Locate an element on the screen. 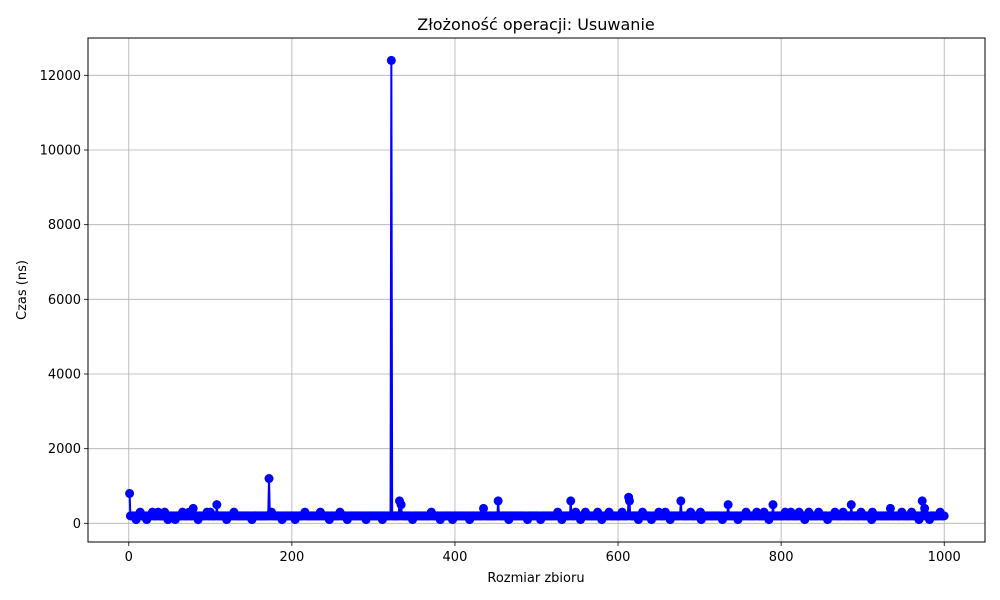 This screenshot has width=1000, height=600. x-tick-label: 400 is located at coordinates (455, 557).